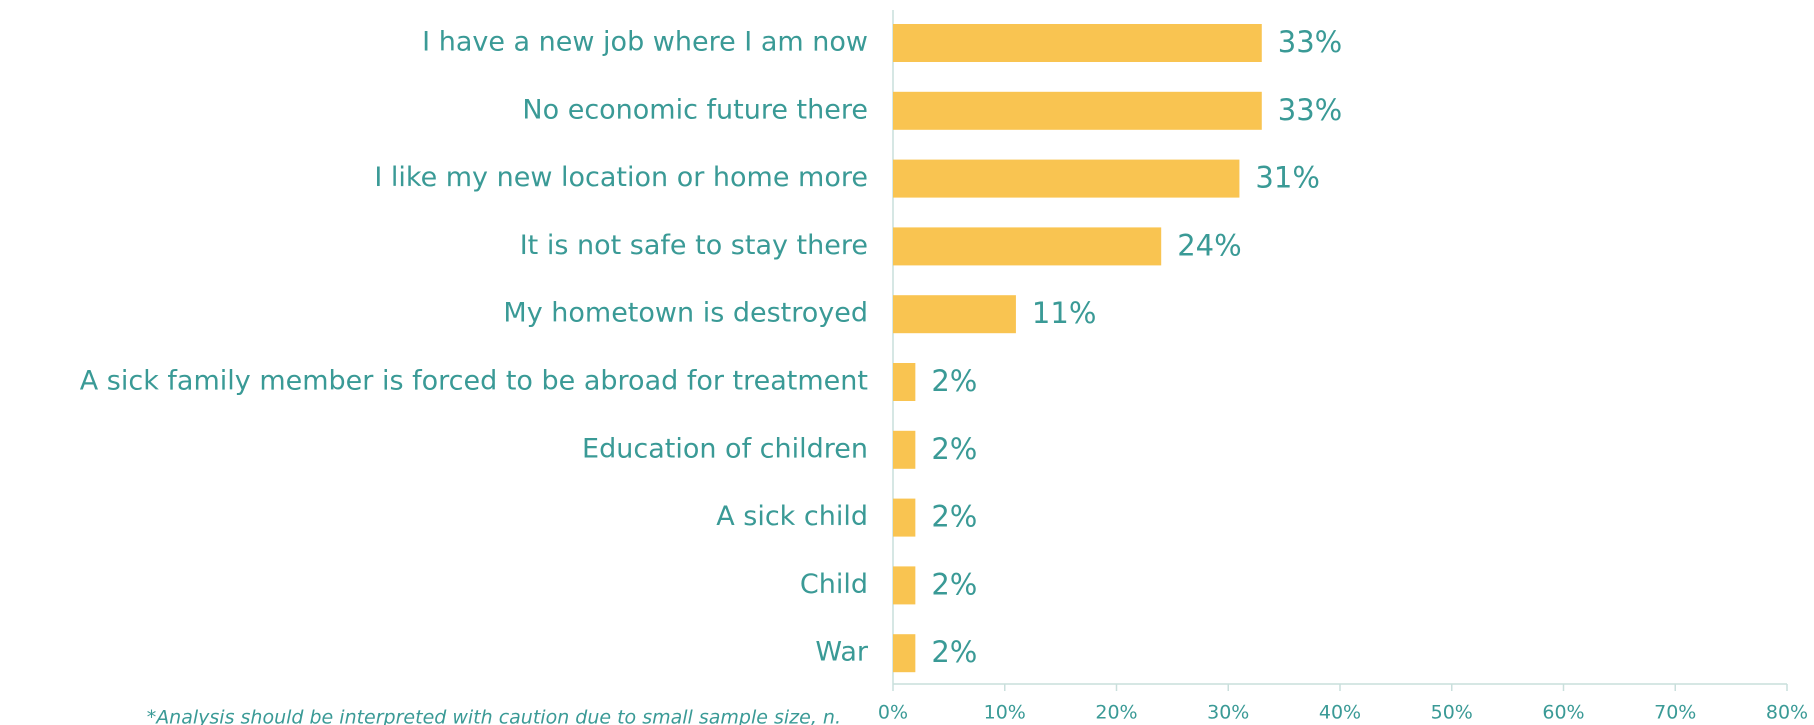 The image size is (1814, 725). Describe the element at coordinates (792, 516) in the screenshot. I see `category-label: A sick child` at that location.